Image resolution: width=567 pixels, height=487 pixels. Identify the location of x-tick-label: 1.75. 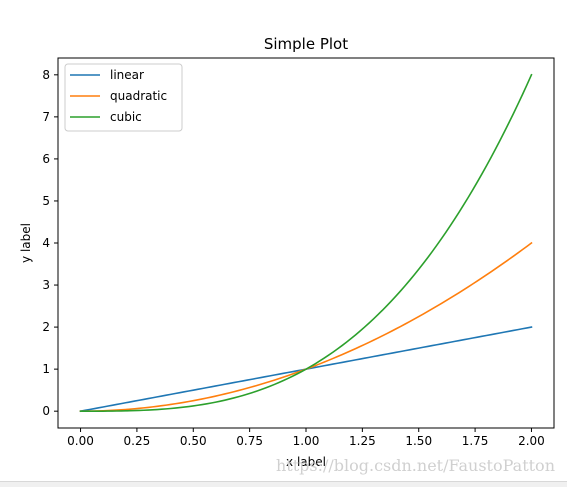
(475, 441).